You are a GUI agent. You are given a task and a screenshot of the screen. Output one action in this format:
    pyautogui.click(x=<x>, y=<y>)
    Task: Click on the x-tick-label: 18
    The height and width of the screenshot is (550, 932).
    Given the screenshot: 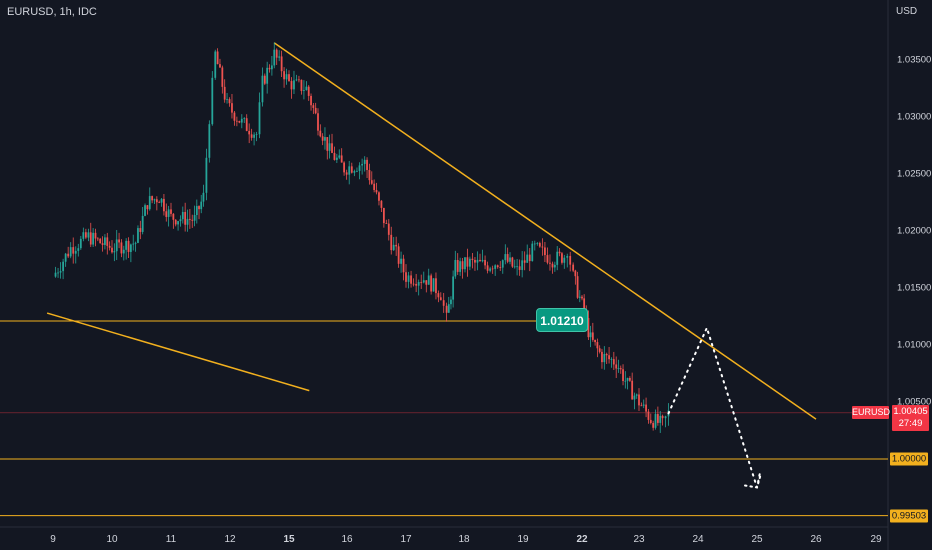 What is the action you would take?
    pyautogui.click(x=464, y=539)
    